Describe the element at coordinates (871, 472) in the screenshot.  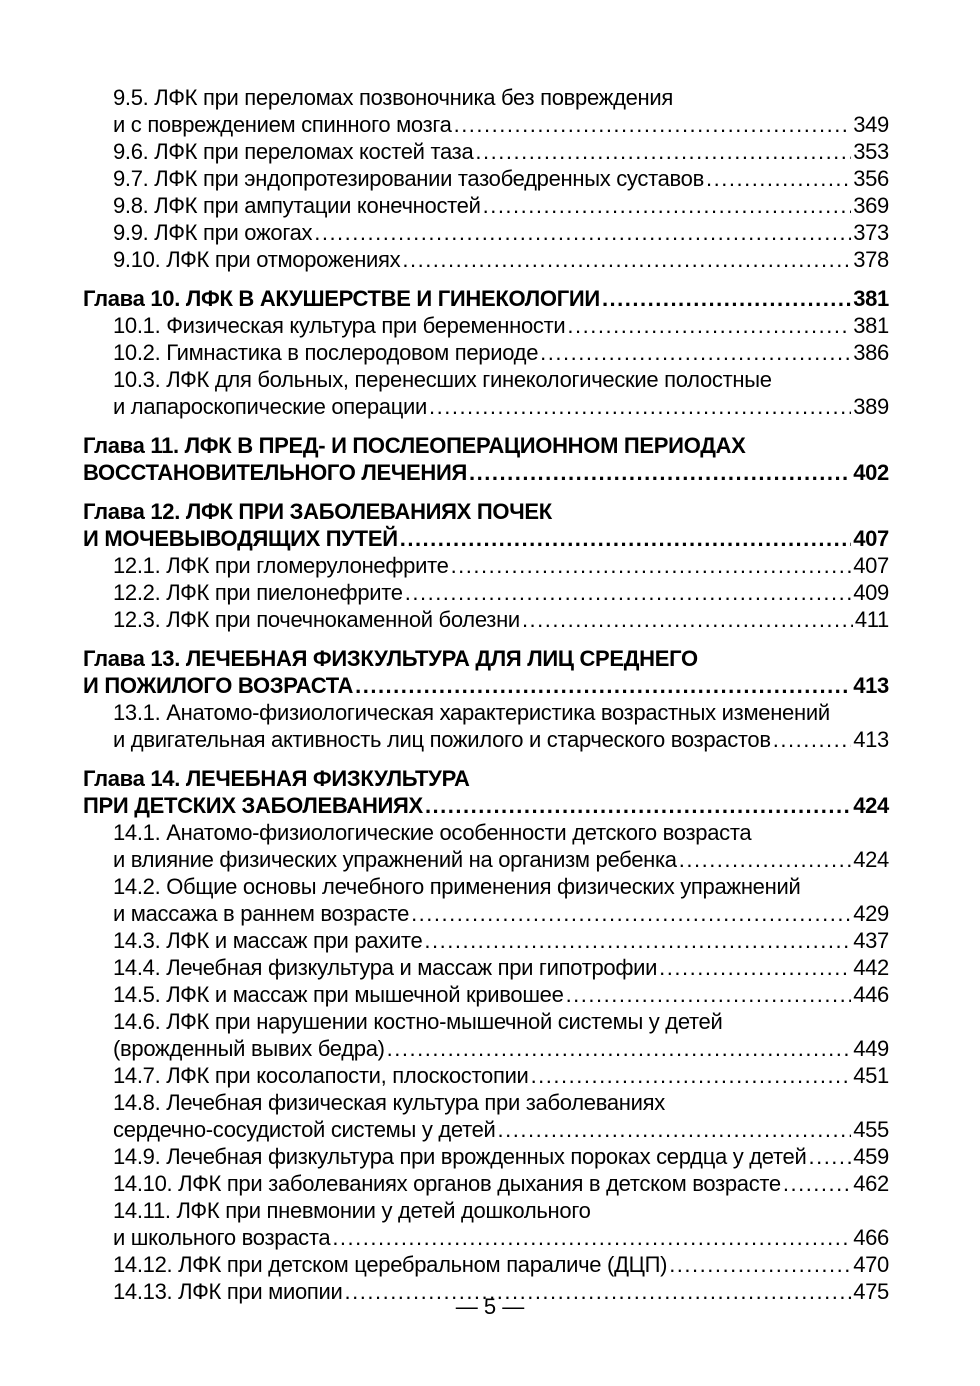
I see `toc-page-number: 402` at that location.